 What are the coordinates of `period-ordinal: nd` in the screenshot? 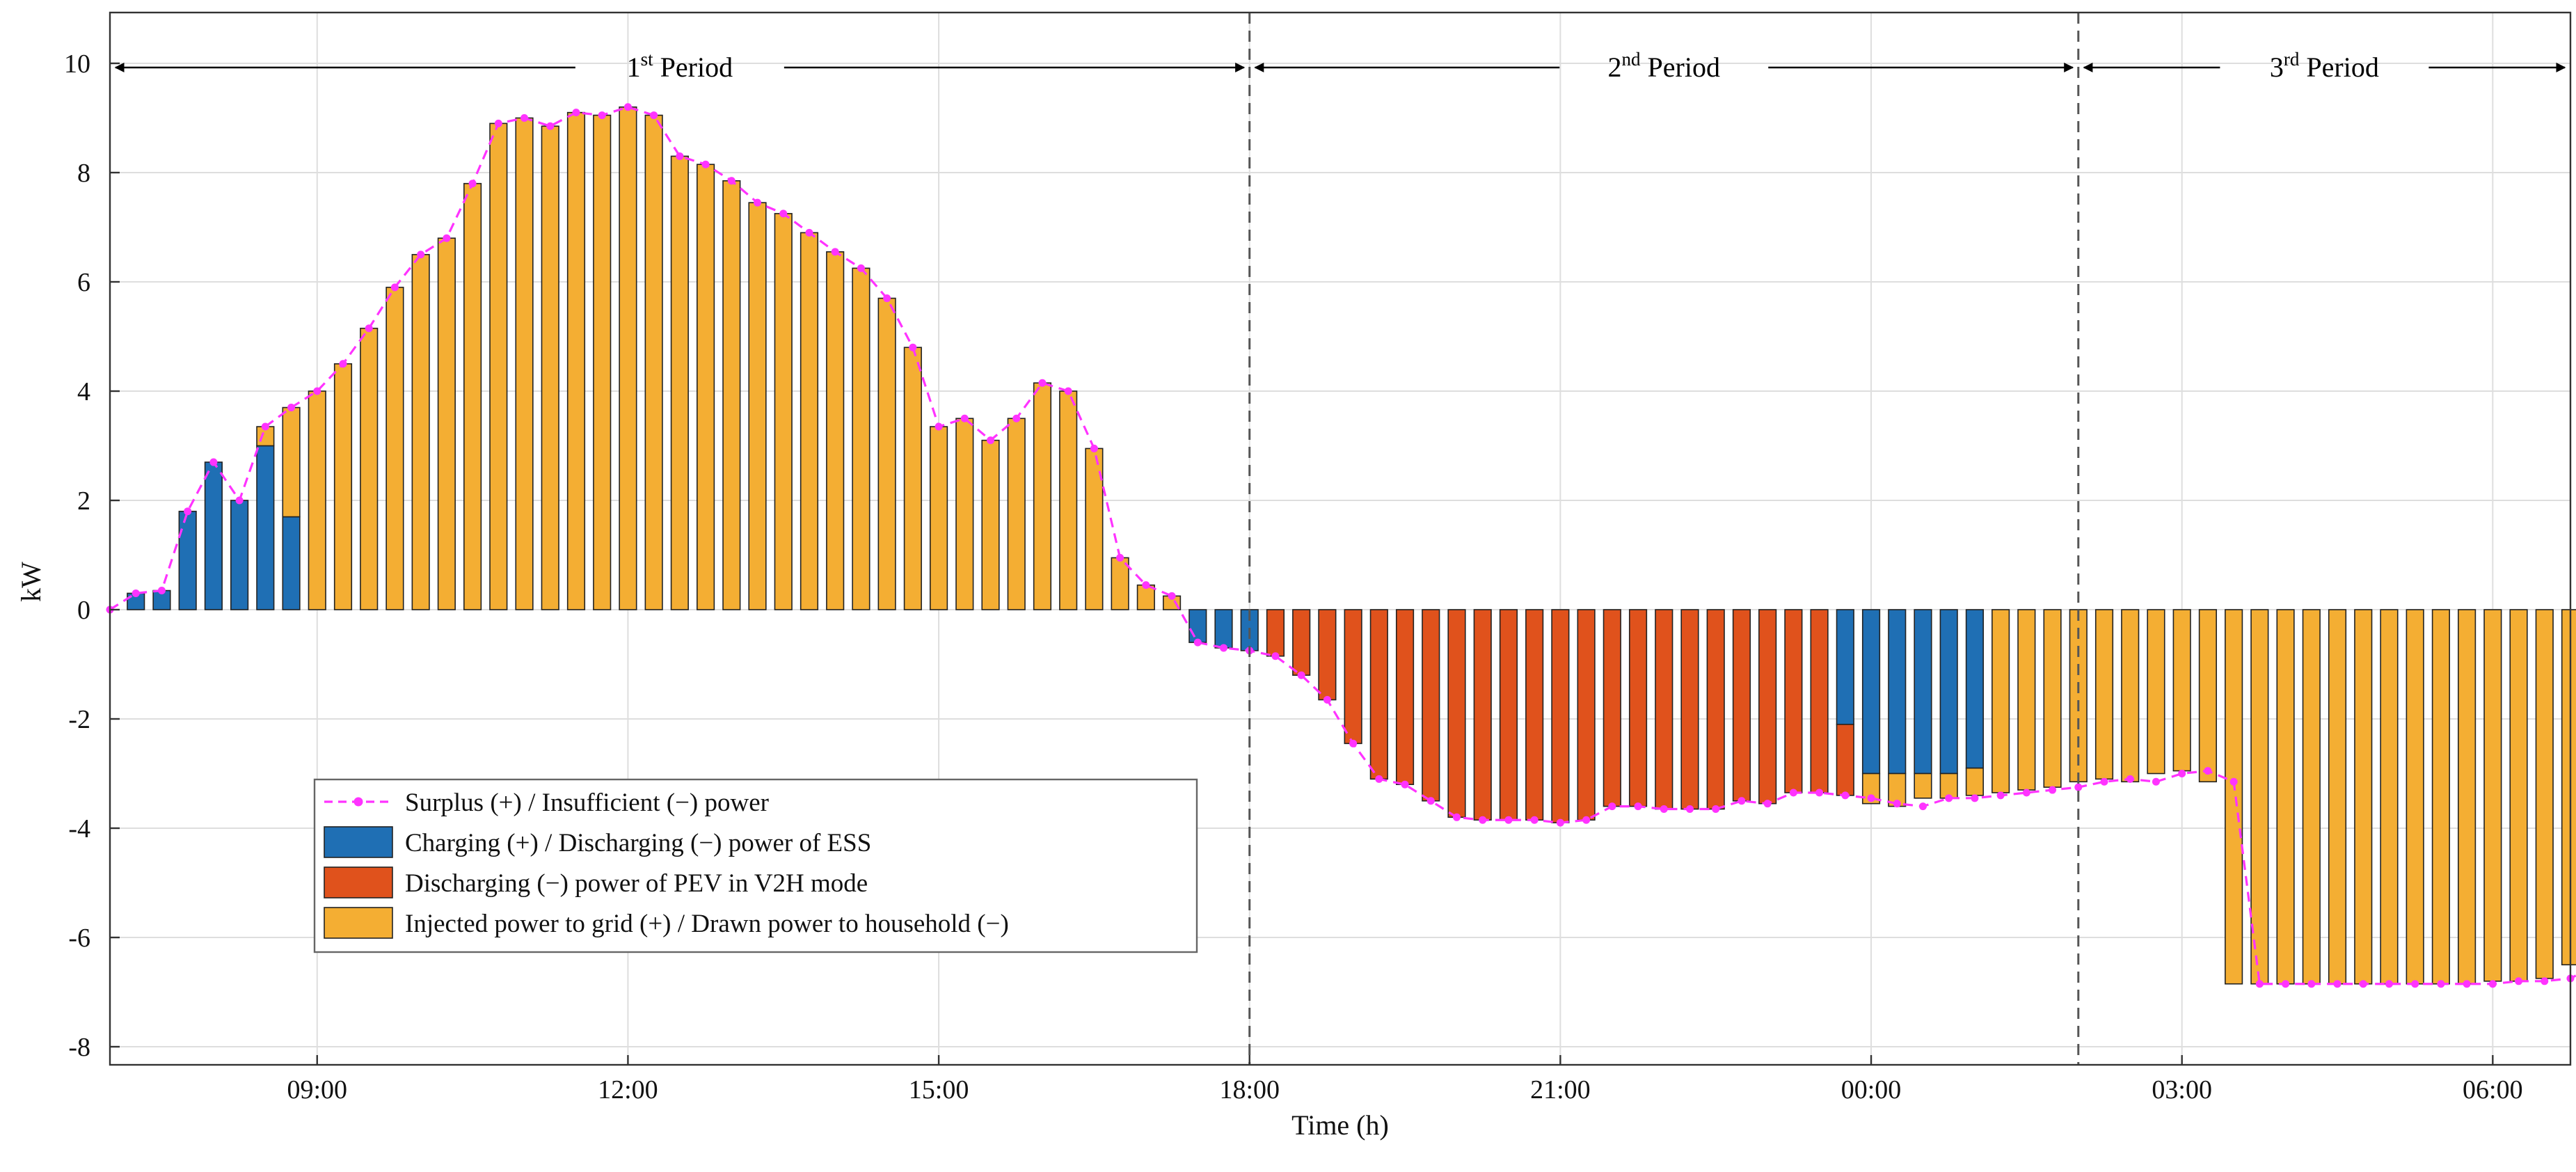 It's located at (1631, 59).